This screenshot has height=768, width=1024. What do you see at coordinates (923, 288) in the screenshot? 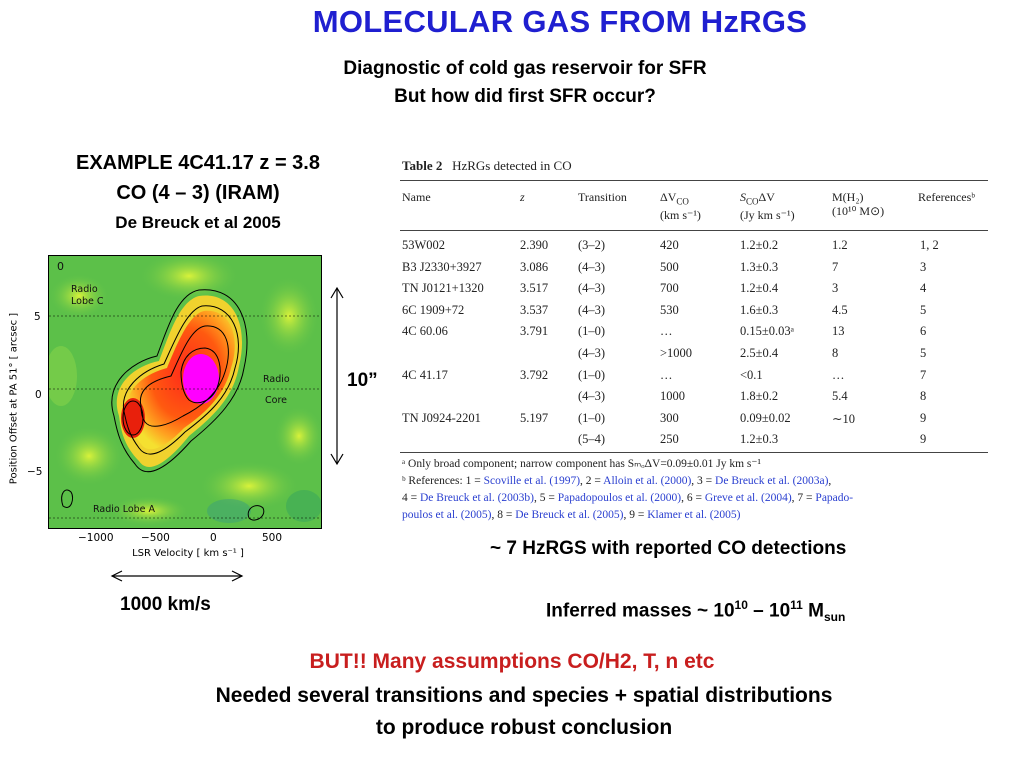
I see `cell-refs: 4` at bounding box center [923, 288].